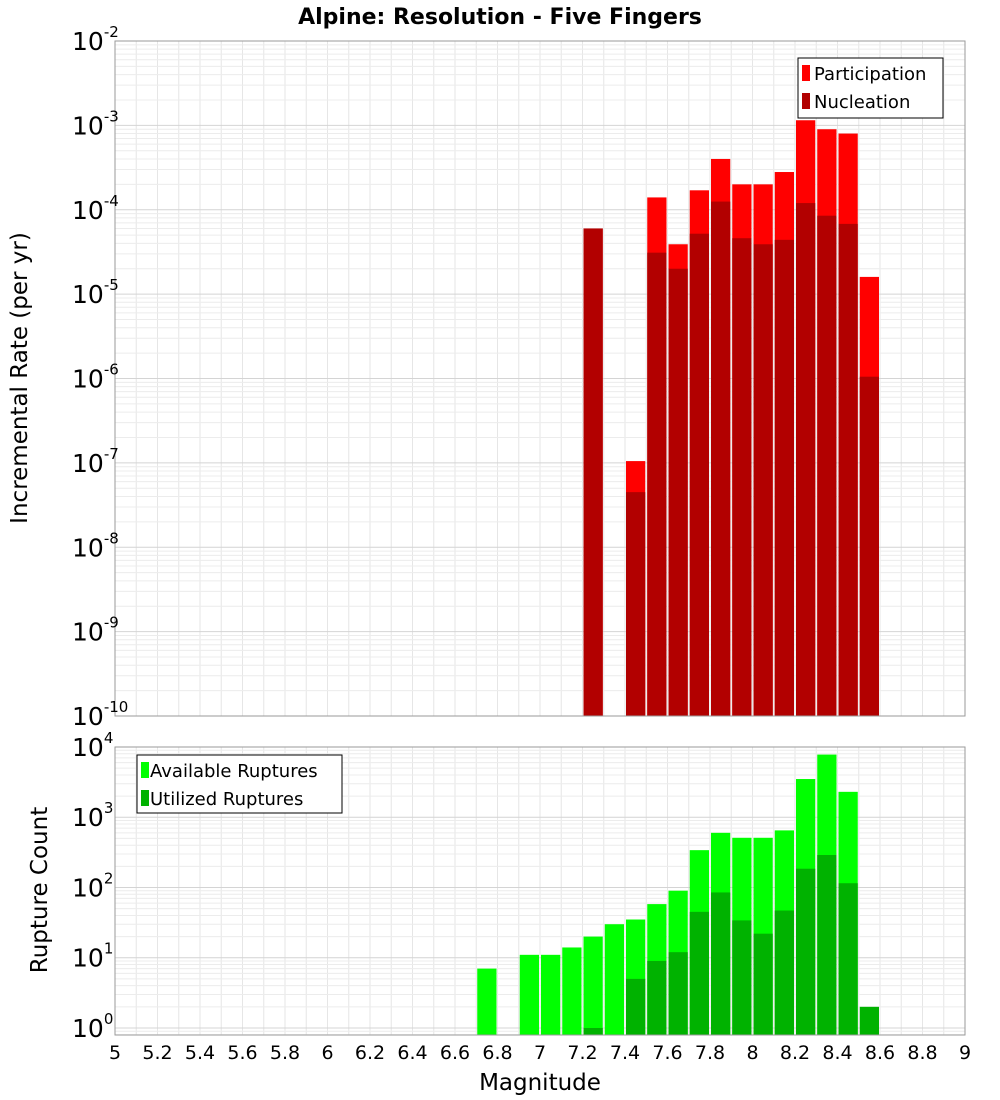 The width and height of the screenshot is (1000, 1100). I want to click on rupture-legend: Available Ruptures Utilized Ruptures, so click(239, 784).